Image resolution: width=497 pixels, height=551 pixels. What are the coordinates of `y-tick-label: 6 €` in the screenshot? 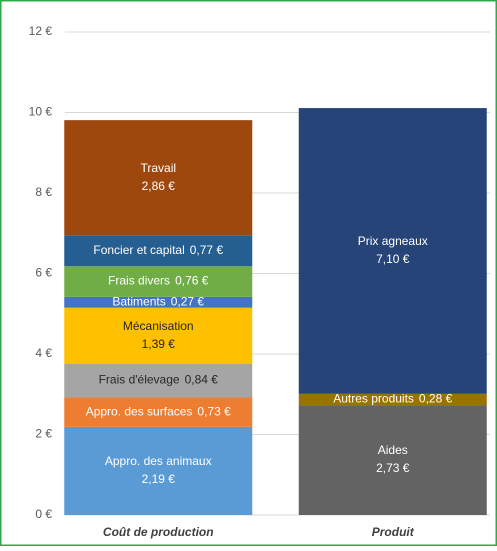 It's located at (43, 273).